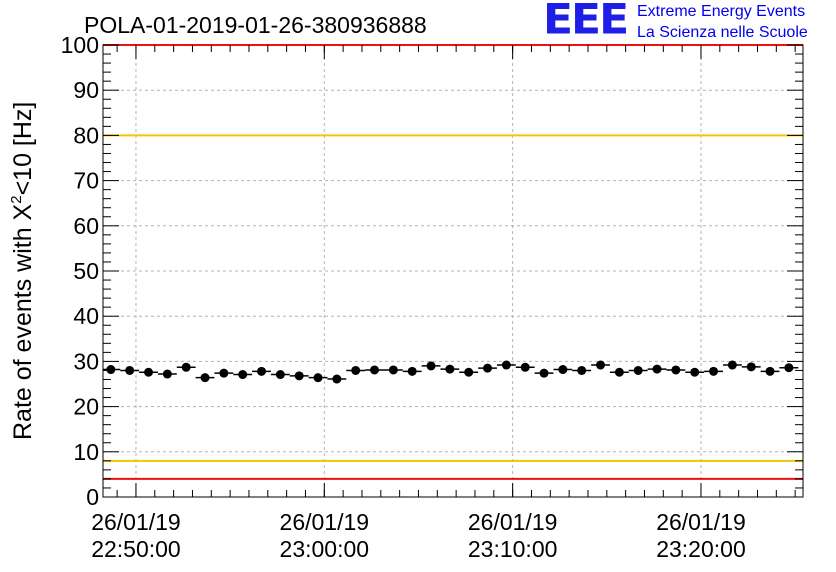 The image size is (836, 572). I want to click on x-tick-time-label: 23:10:00, so click(513, 549).